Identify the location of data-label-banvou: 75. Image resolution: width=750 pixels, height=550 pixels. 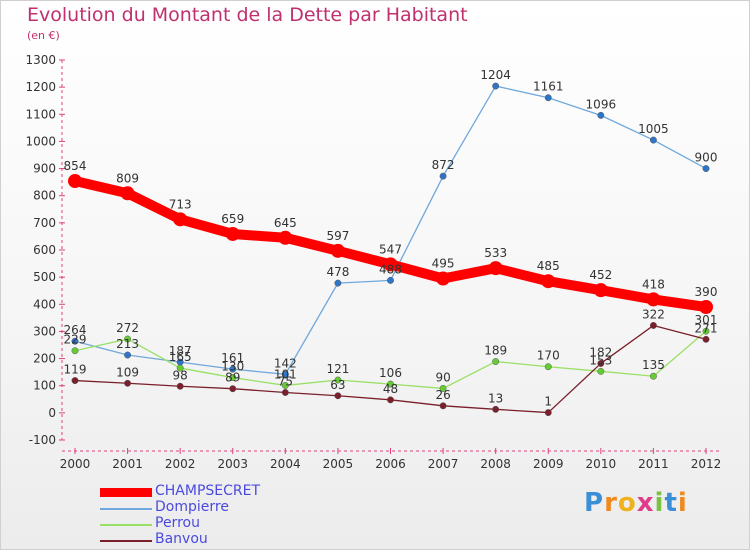
(285, 382).